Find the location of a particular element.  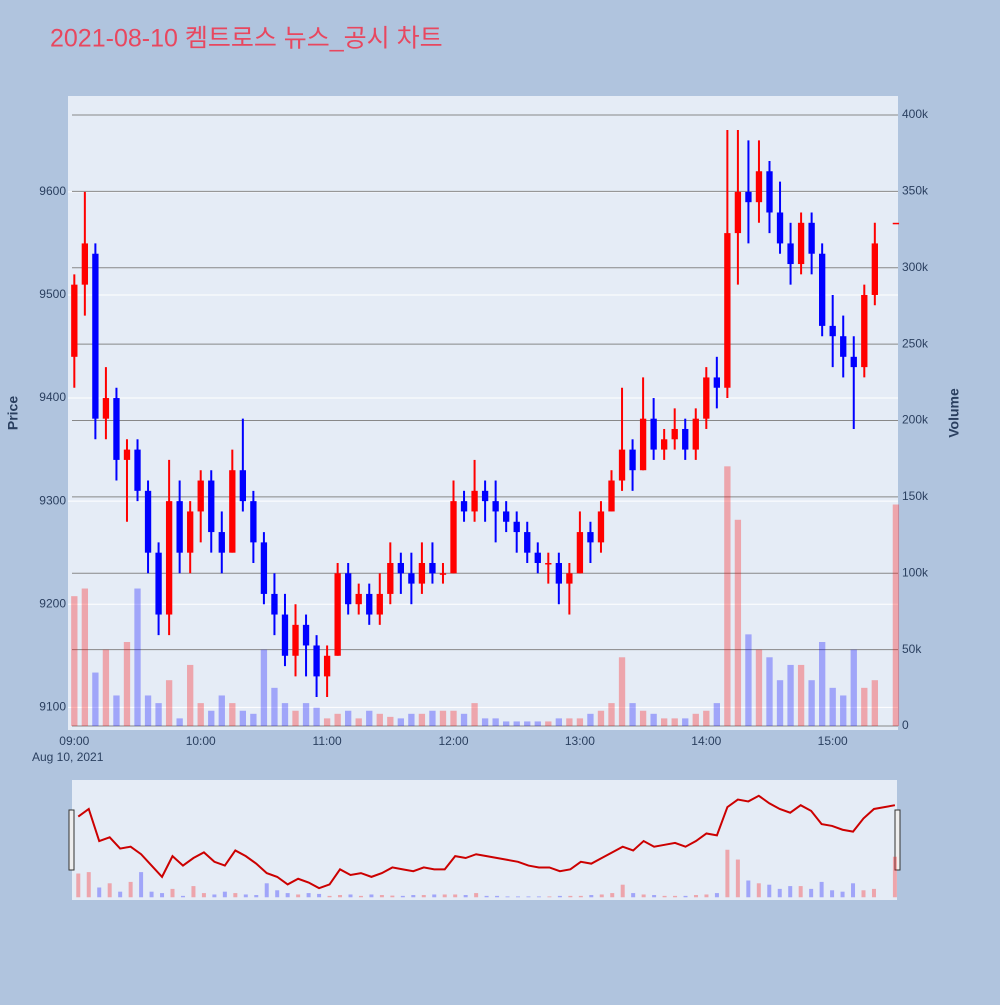

y-tick-label: 9500 is located at coordinates (52, 294).